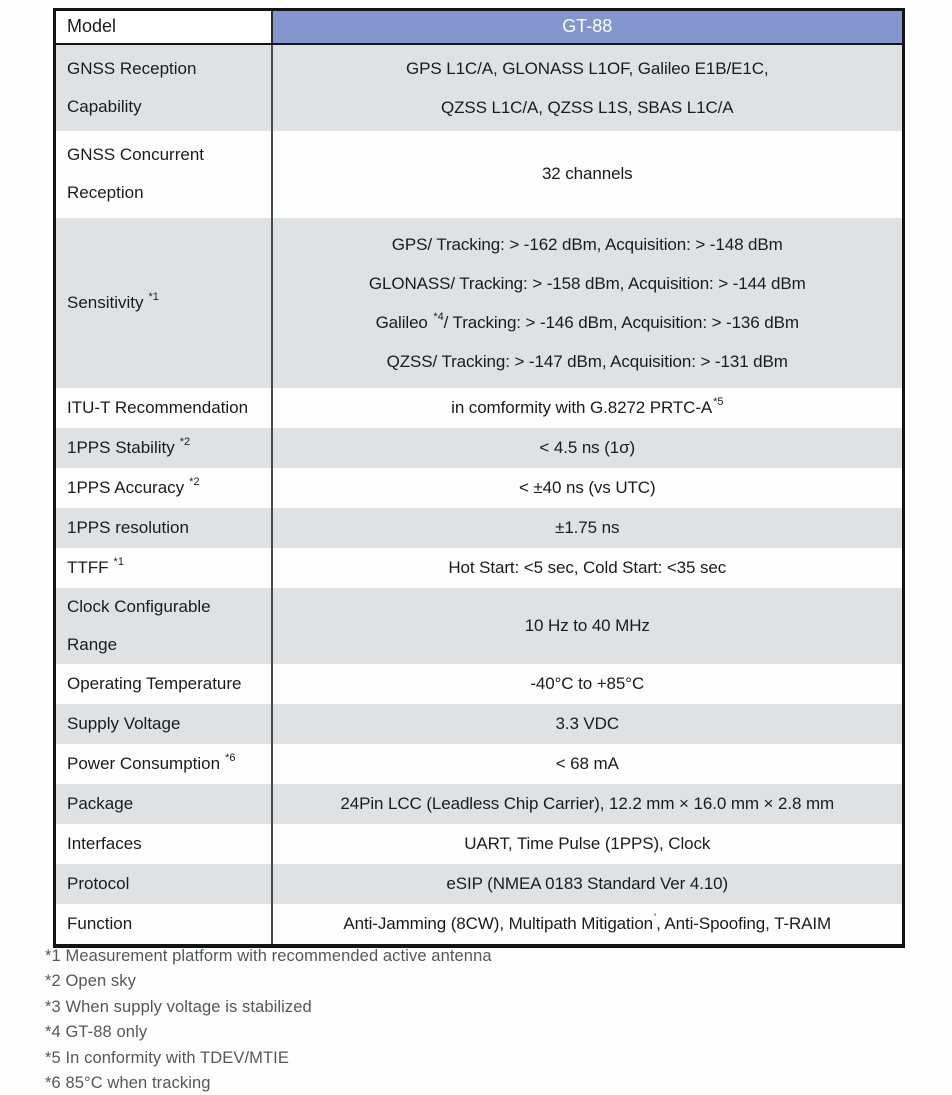 This screenshot has width=952, height=1095. I want to click on table-header-row: Model GT-88, so click(479, 27).